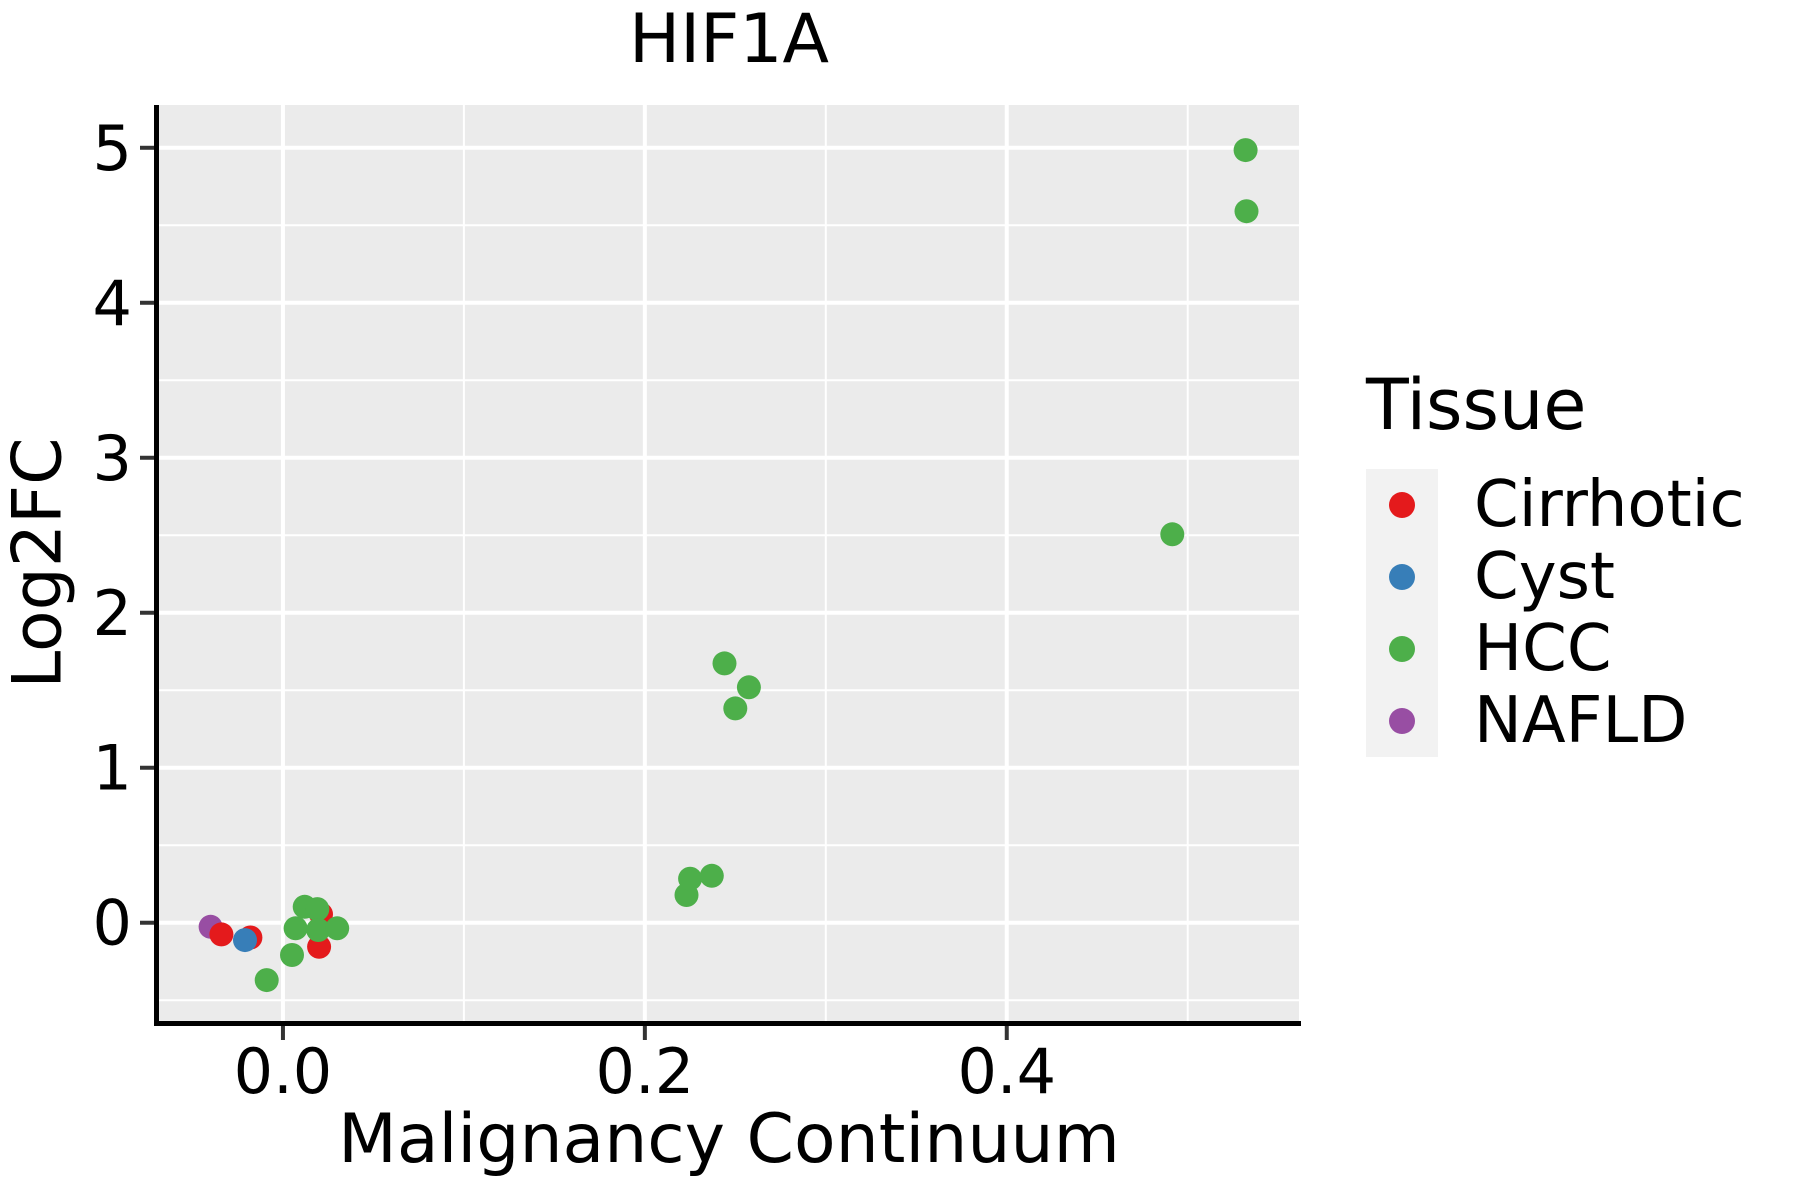 Image resolution: width=1800 pixels, height=1200 pixels. What do you see at coordinates (283, 1071) in the screenshot?
I see `x-tick-label: 0.0` at bounding box center [283, 1071].